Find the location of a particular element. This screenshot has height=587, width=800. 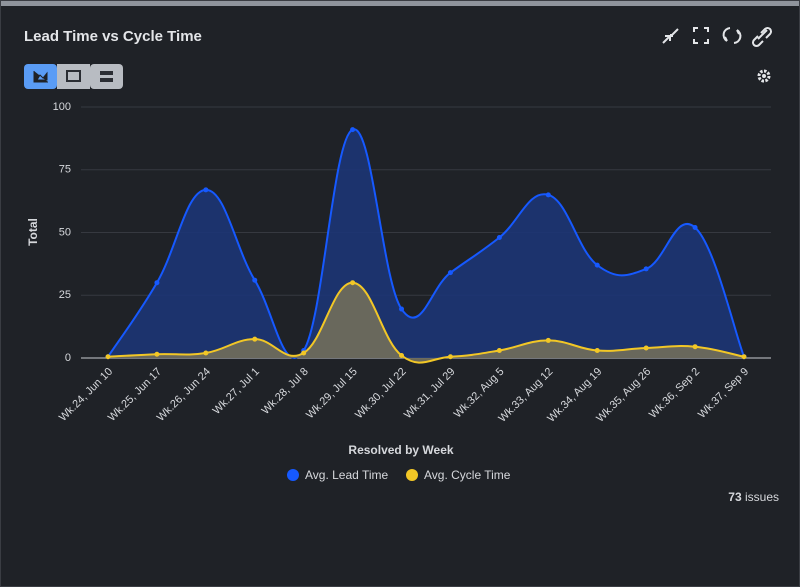

legend-label: Avg. Cycle Time is located at coordinates (467, 475).